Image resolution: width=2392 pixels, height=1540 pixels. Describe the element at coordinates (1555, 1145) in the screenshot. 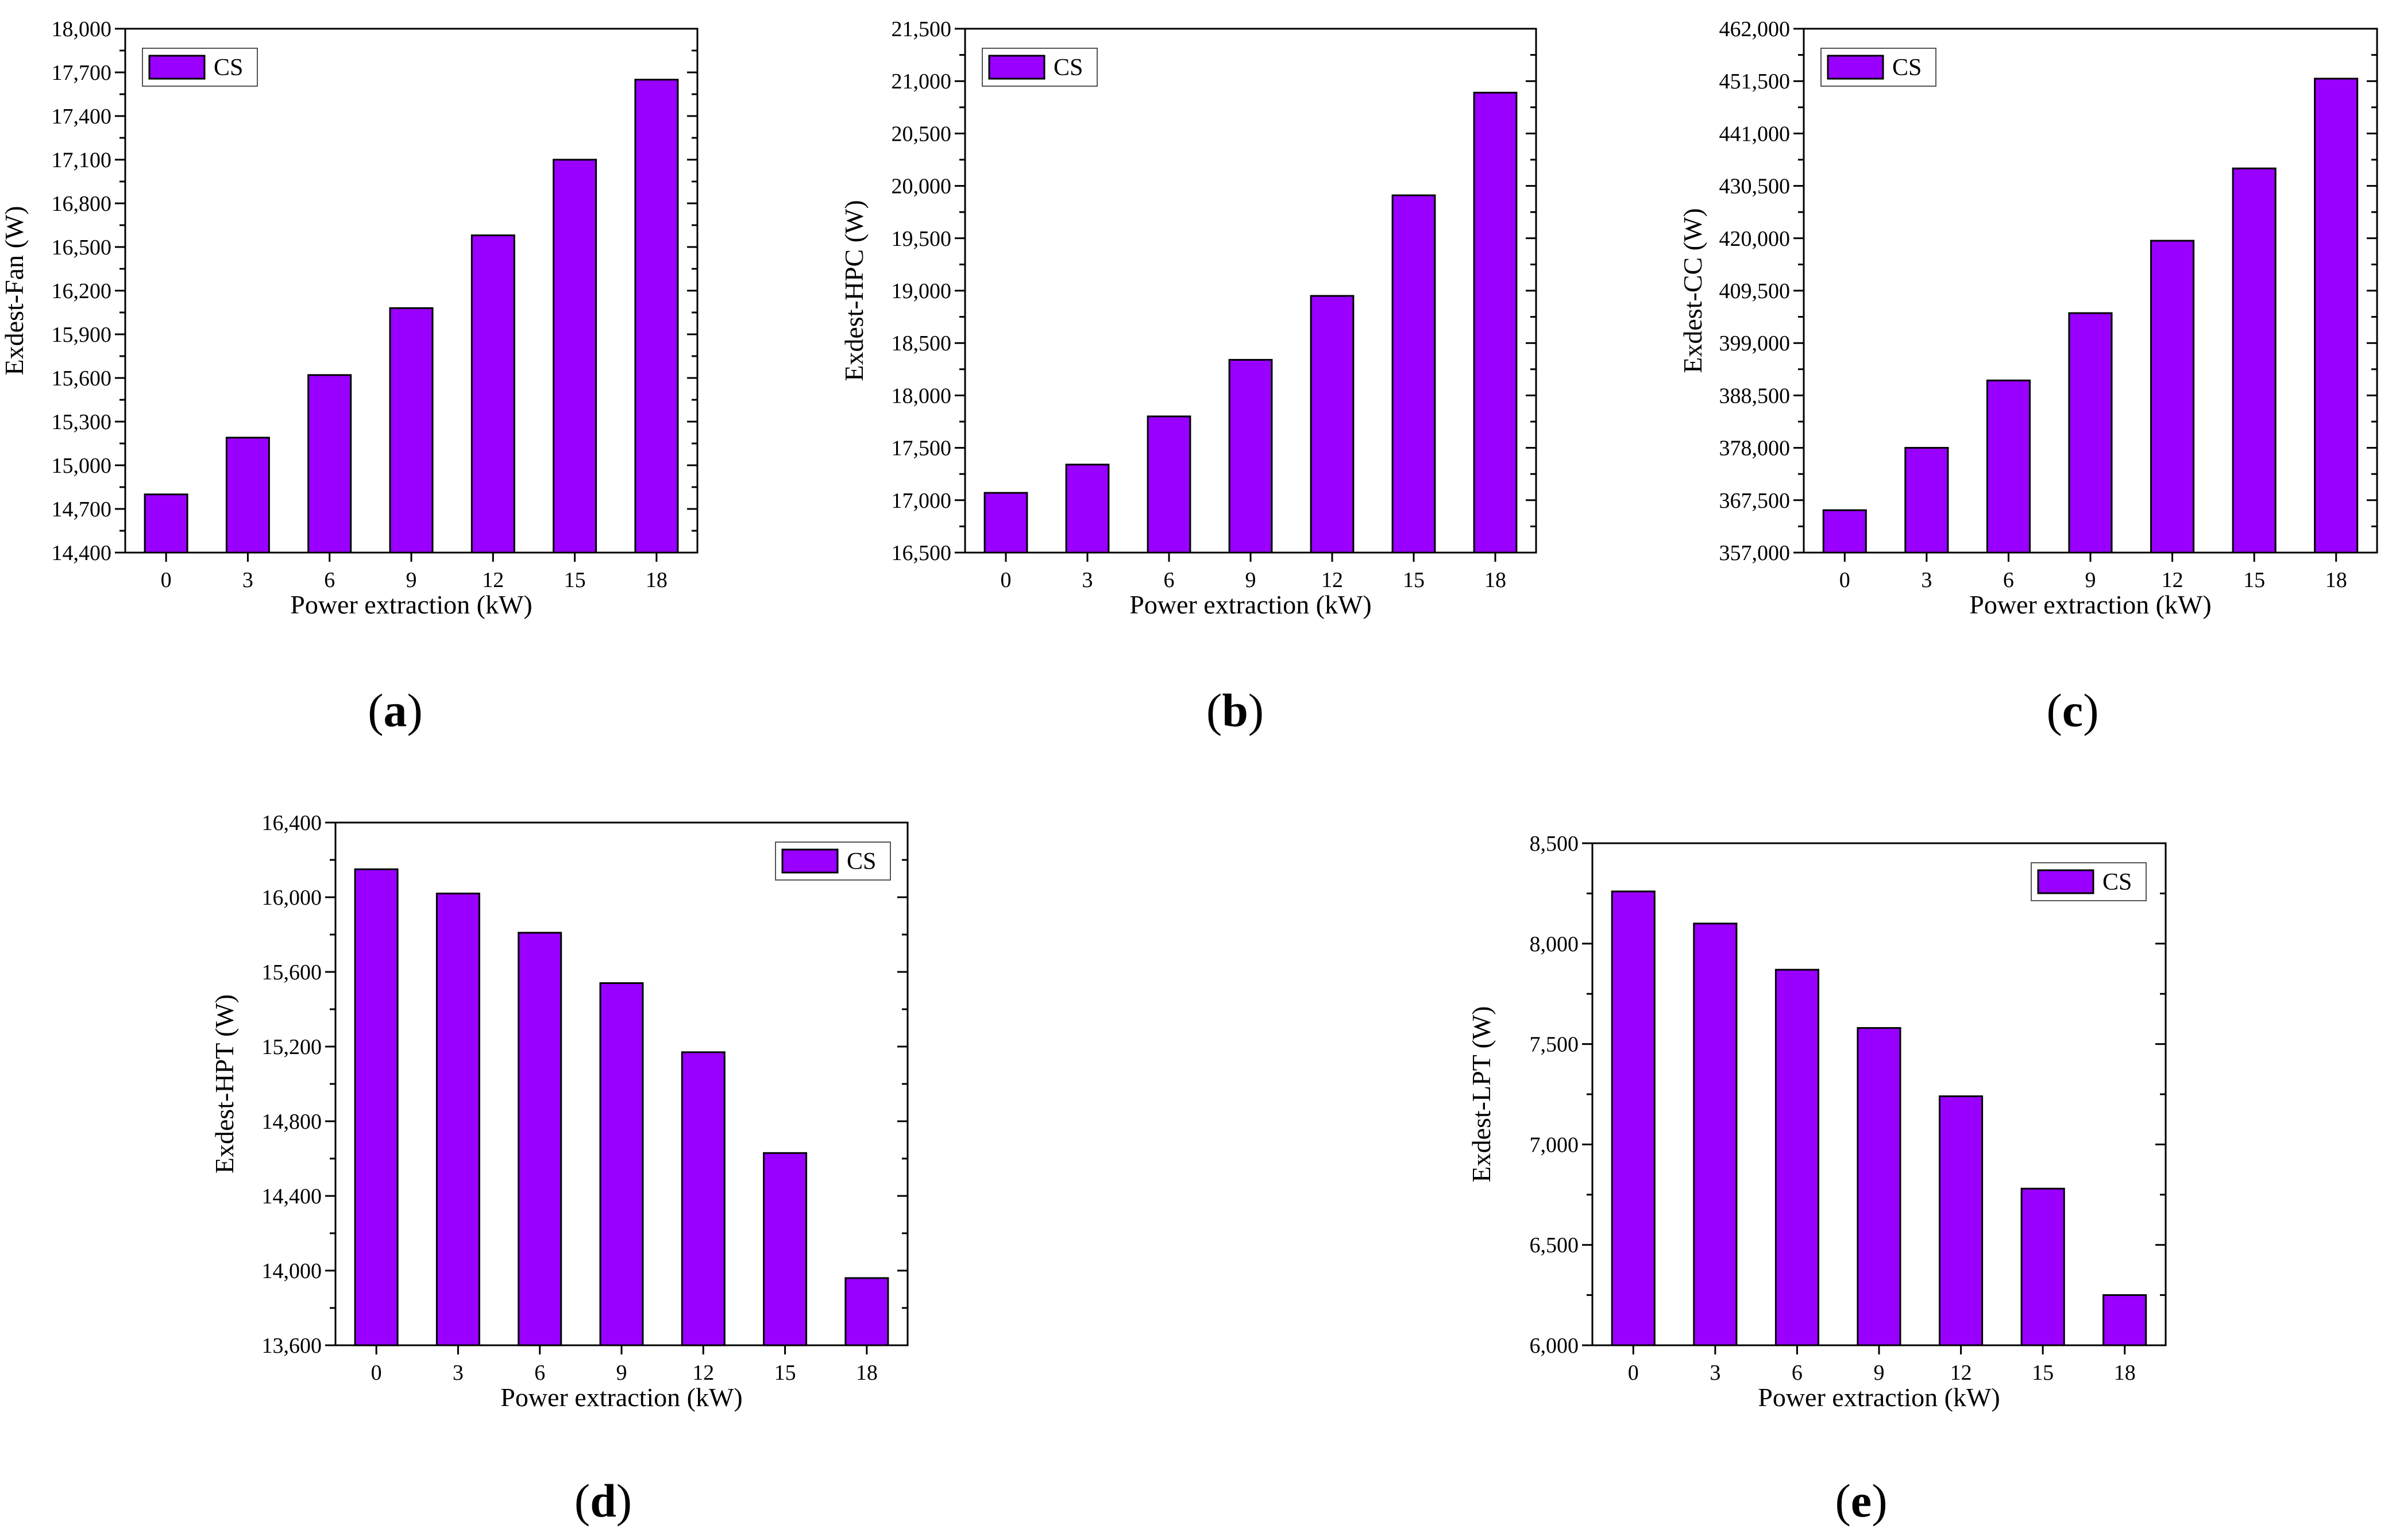

I see `y-tick-label: 7,000` at that location.